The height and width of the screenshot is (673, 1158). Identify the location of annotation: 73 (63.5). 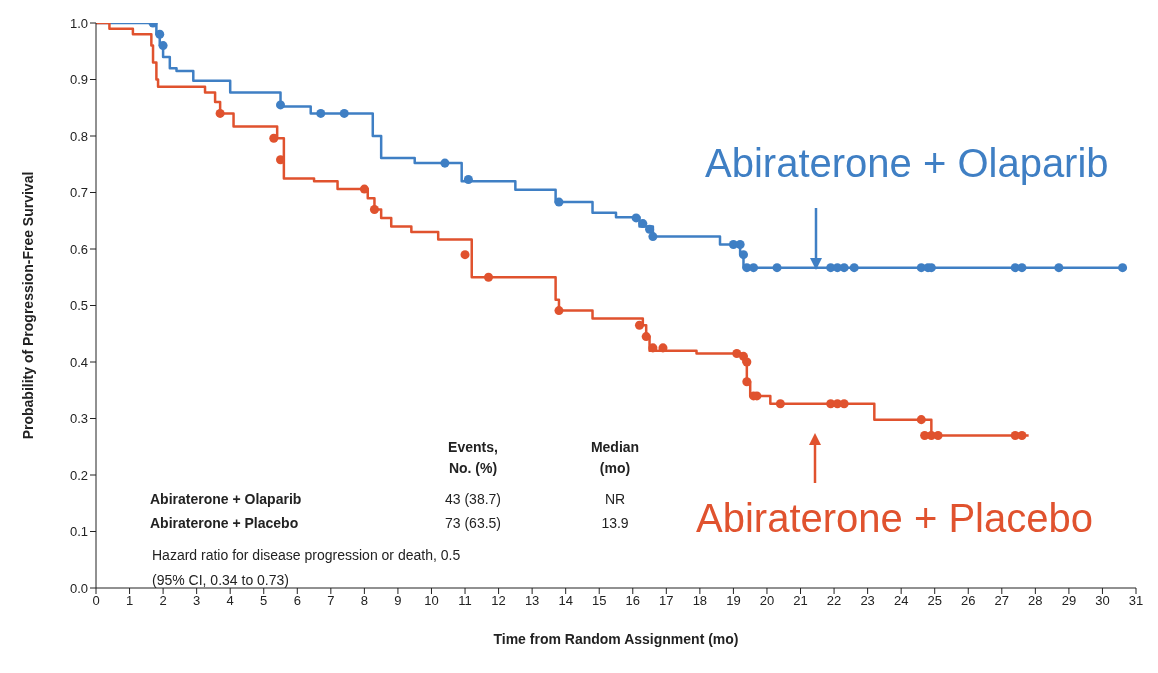
(473, 523).